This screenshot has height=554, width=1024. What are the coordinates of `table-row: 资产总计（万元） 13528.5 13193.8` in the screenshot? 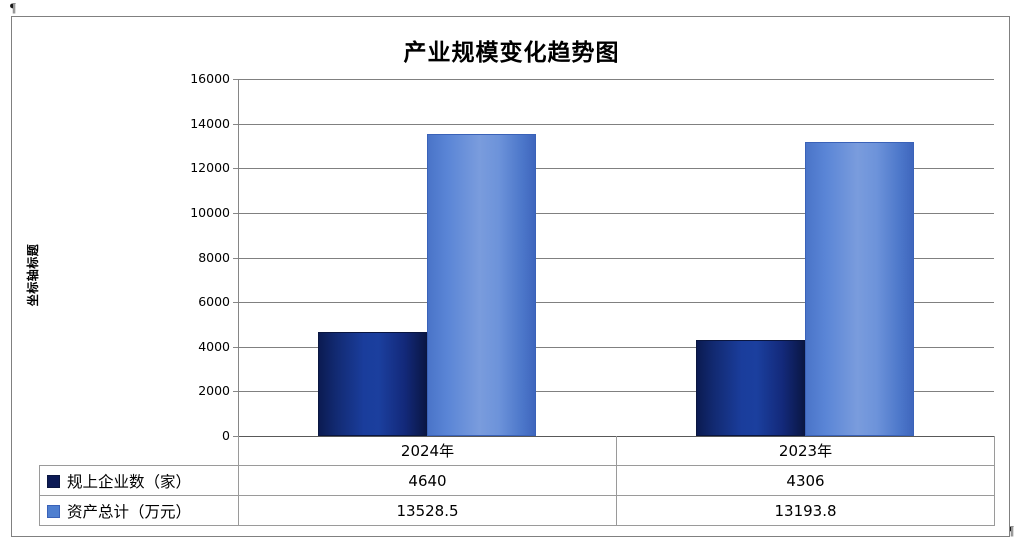 It's located at (517, 510).